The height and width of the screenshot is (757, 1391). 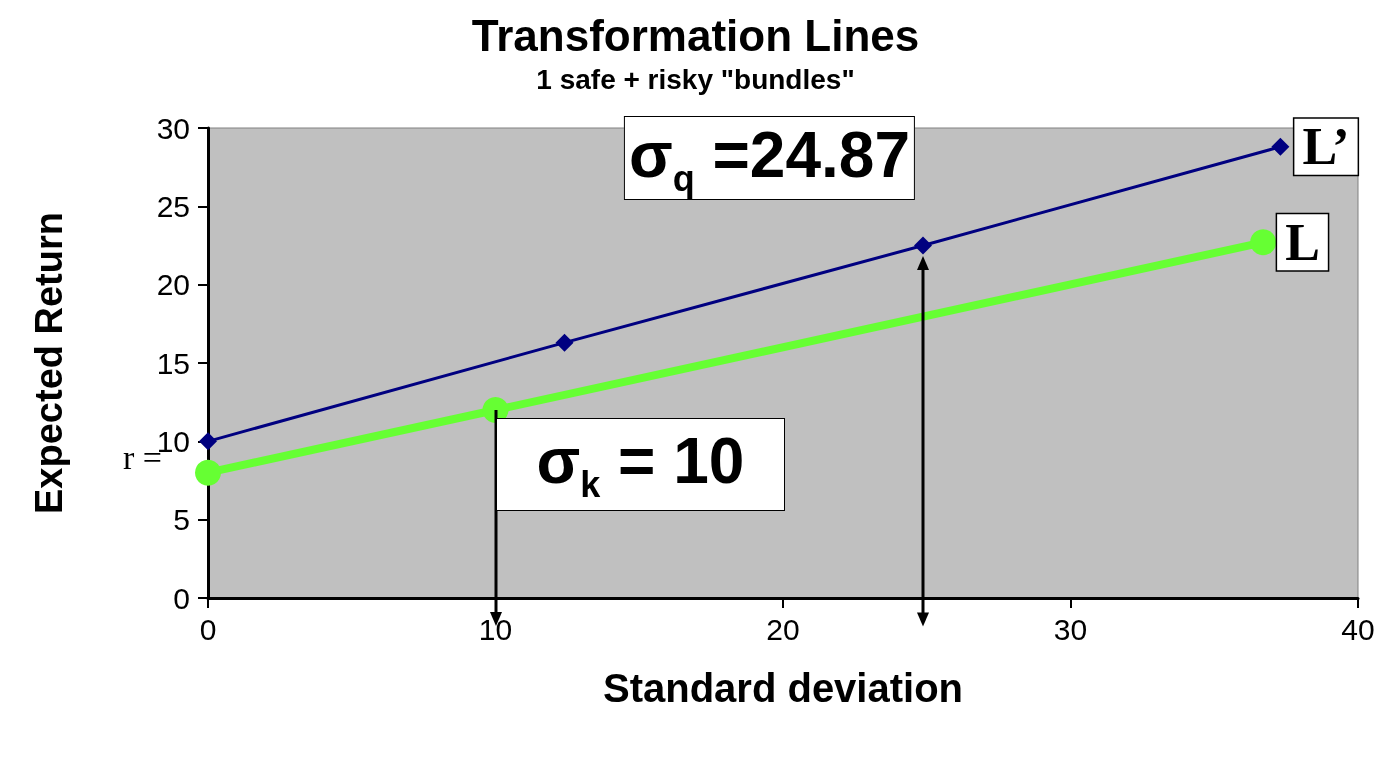 I want to click on x-tick-label: 0, so click(x=208, y=629).